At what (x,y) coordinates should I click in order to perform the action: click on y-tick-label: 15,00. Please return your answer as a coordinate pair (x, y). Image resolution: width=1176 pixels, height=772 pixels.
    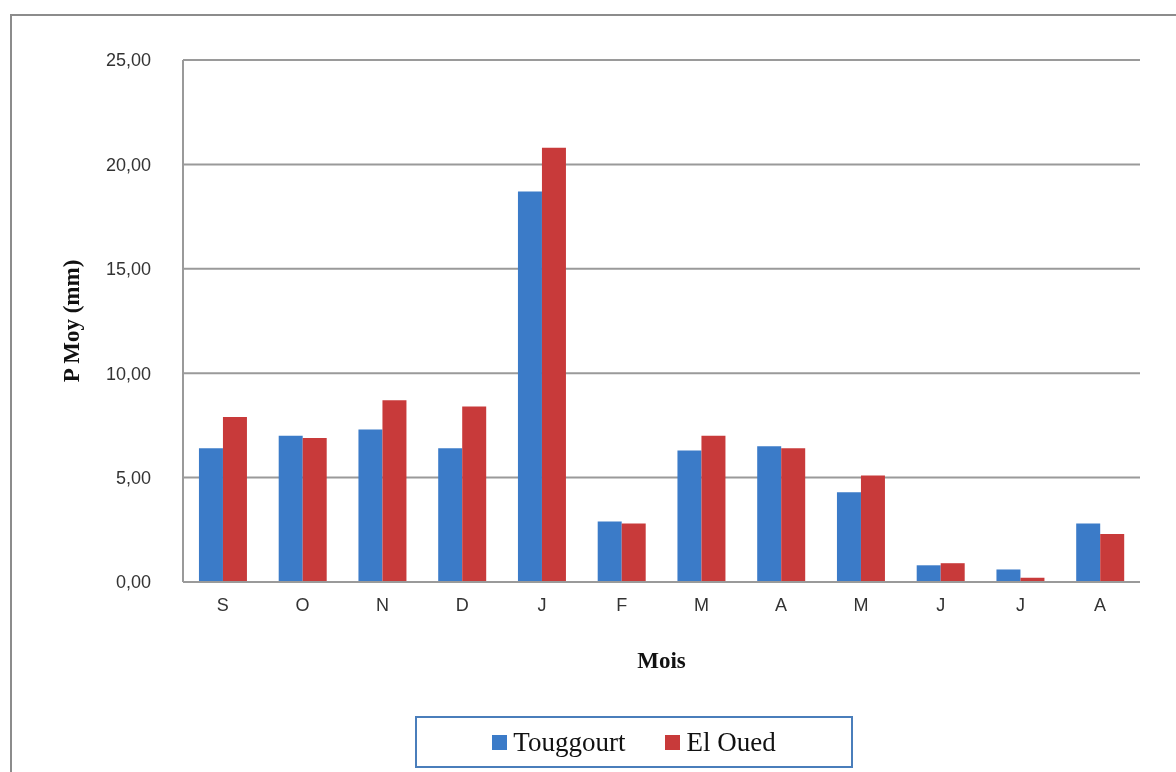
    Looking at the image, I should click on (128, 269).